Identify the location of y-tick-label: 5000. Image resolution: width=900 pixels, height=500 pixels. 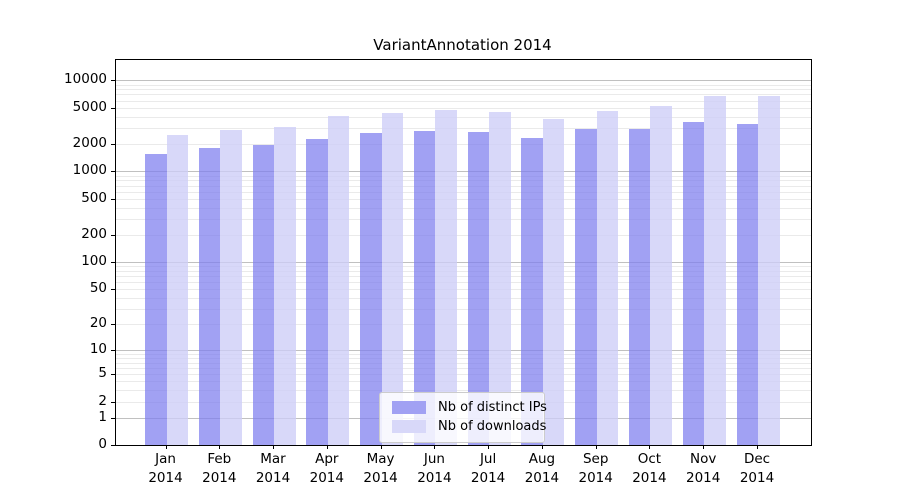
(89, 106).